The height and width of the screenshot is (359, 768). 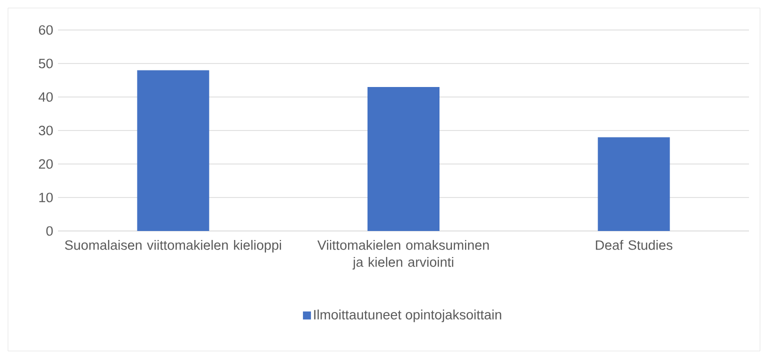 What do you see at coordinates (49, 231) in the screenshot?
I see `y-tick-label: 0` at bounding box center [49, 231].